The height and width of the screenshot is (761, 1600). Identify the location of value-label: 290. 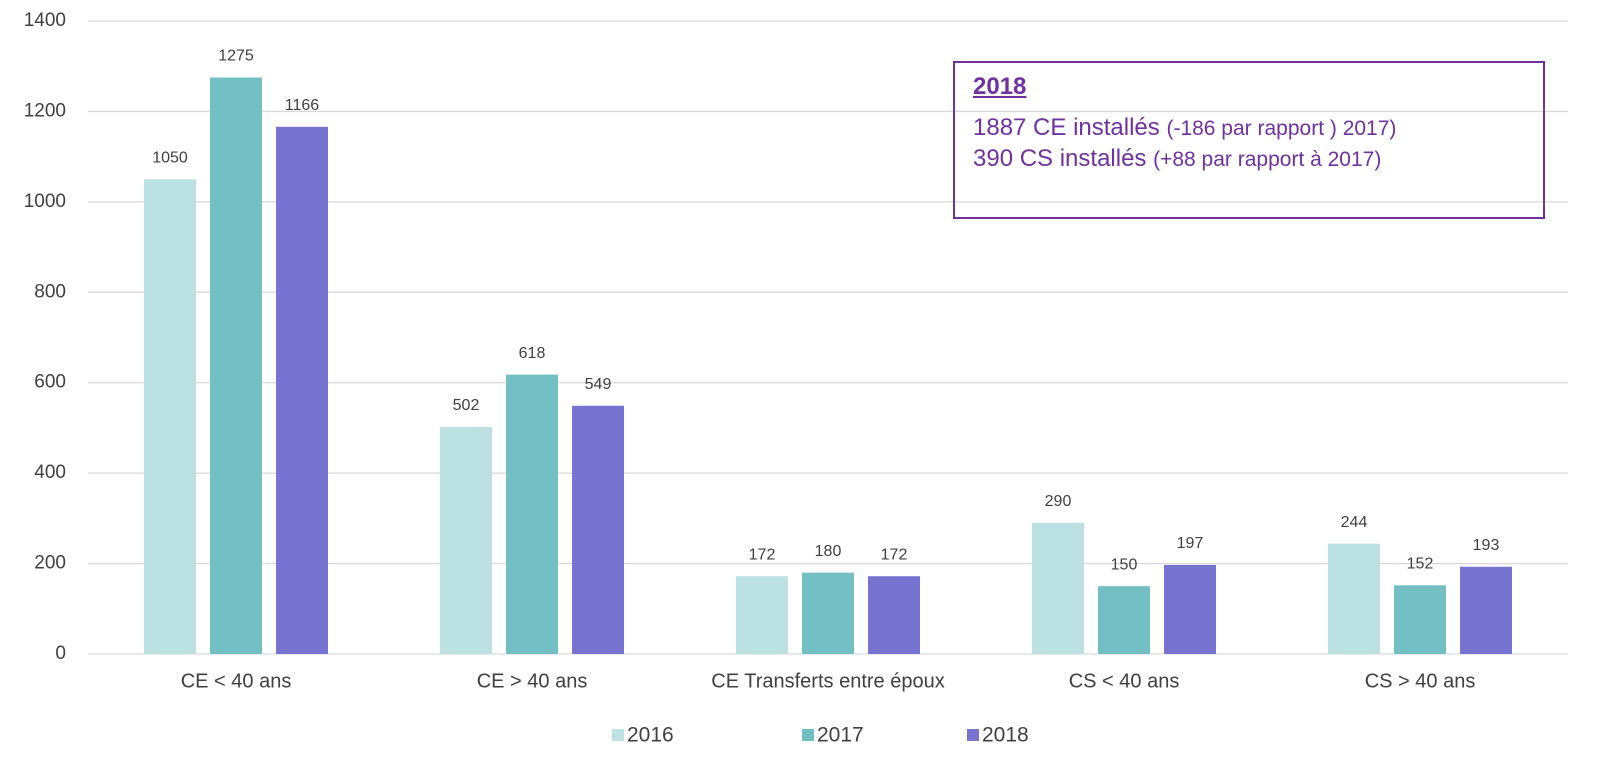
(1058, 501).